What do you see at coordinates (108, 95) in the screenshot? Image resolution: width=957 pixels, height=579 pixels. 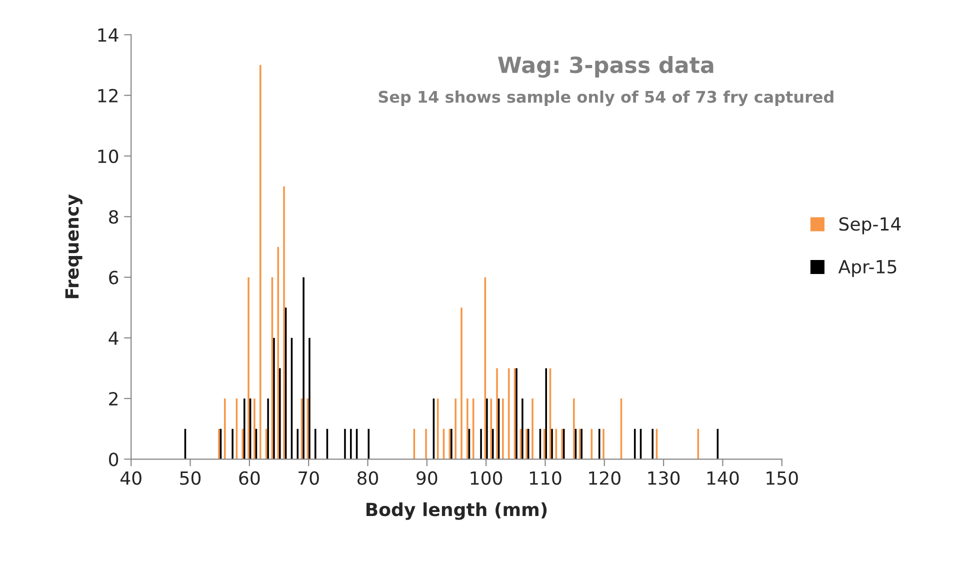 I see `y-tick-label: 12` at bounding box center [108, 95].